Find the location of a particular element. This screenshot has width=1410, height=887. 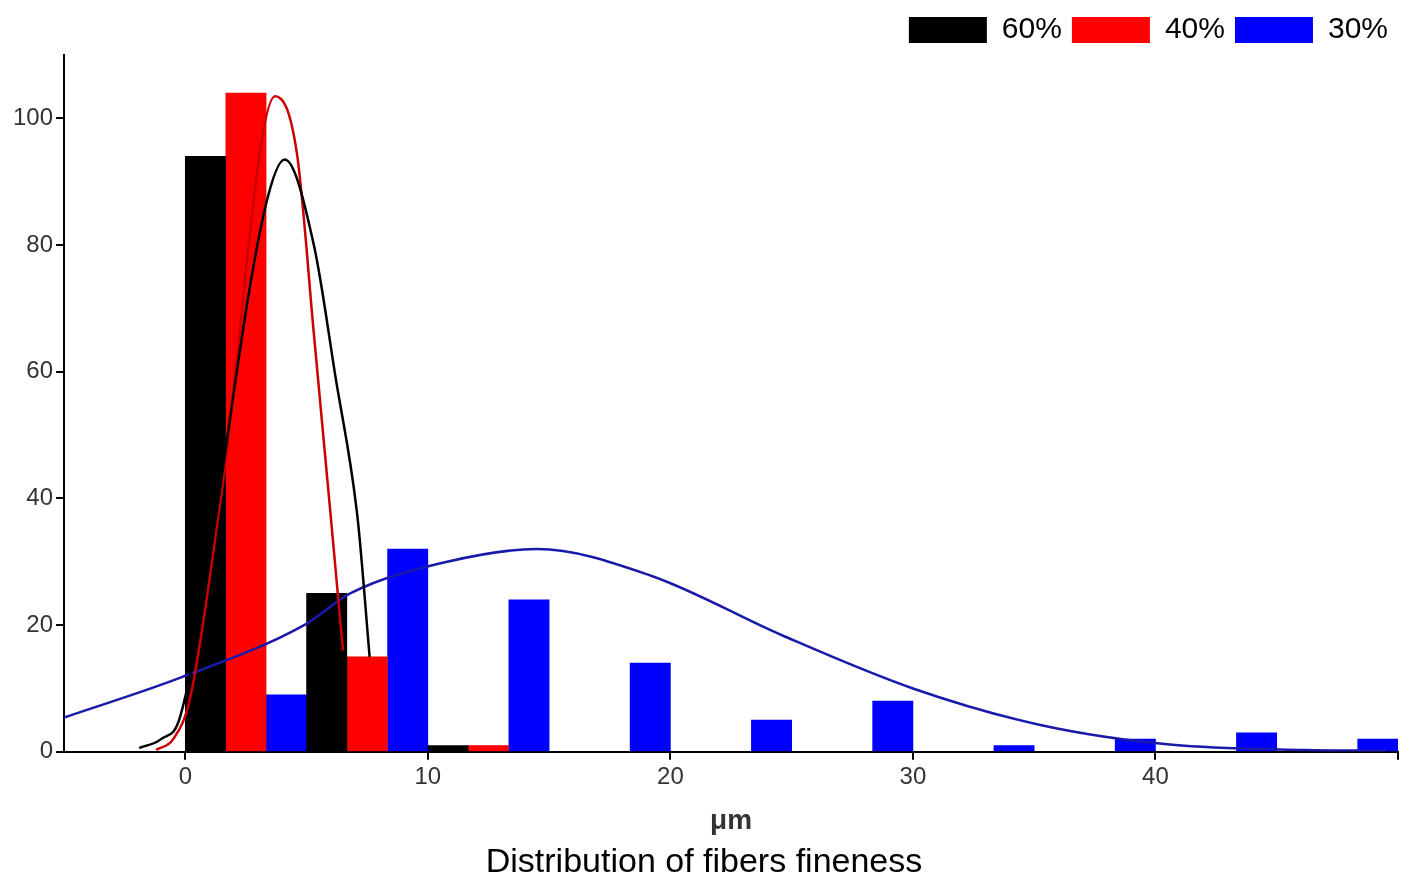

x-axis-title: μm is located at coordinates (731, 820).